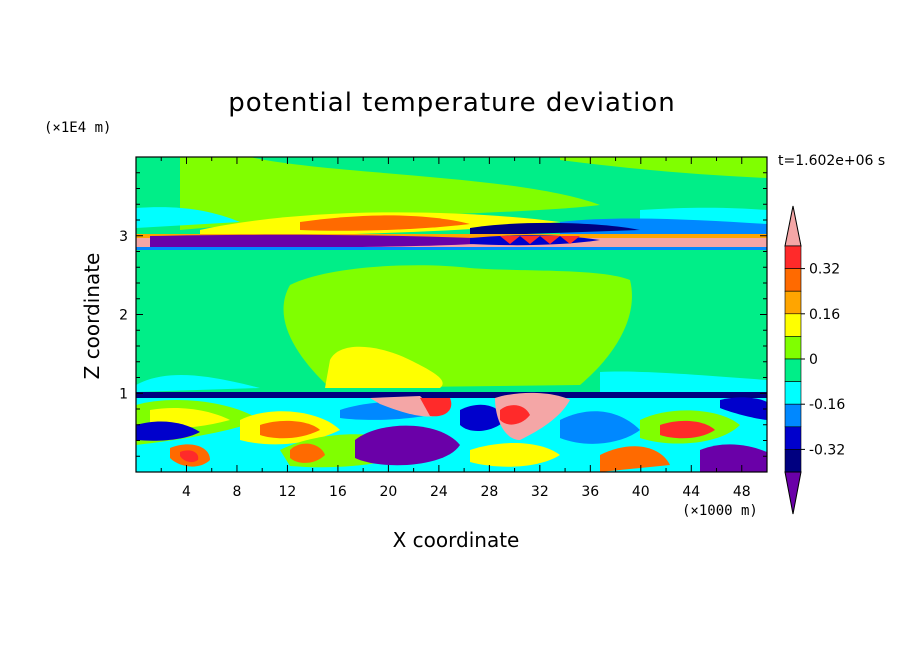  Describe the element at coordinates (123, 394) in the screenshot. I see `y-tick-label: 1` at that location.